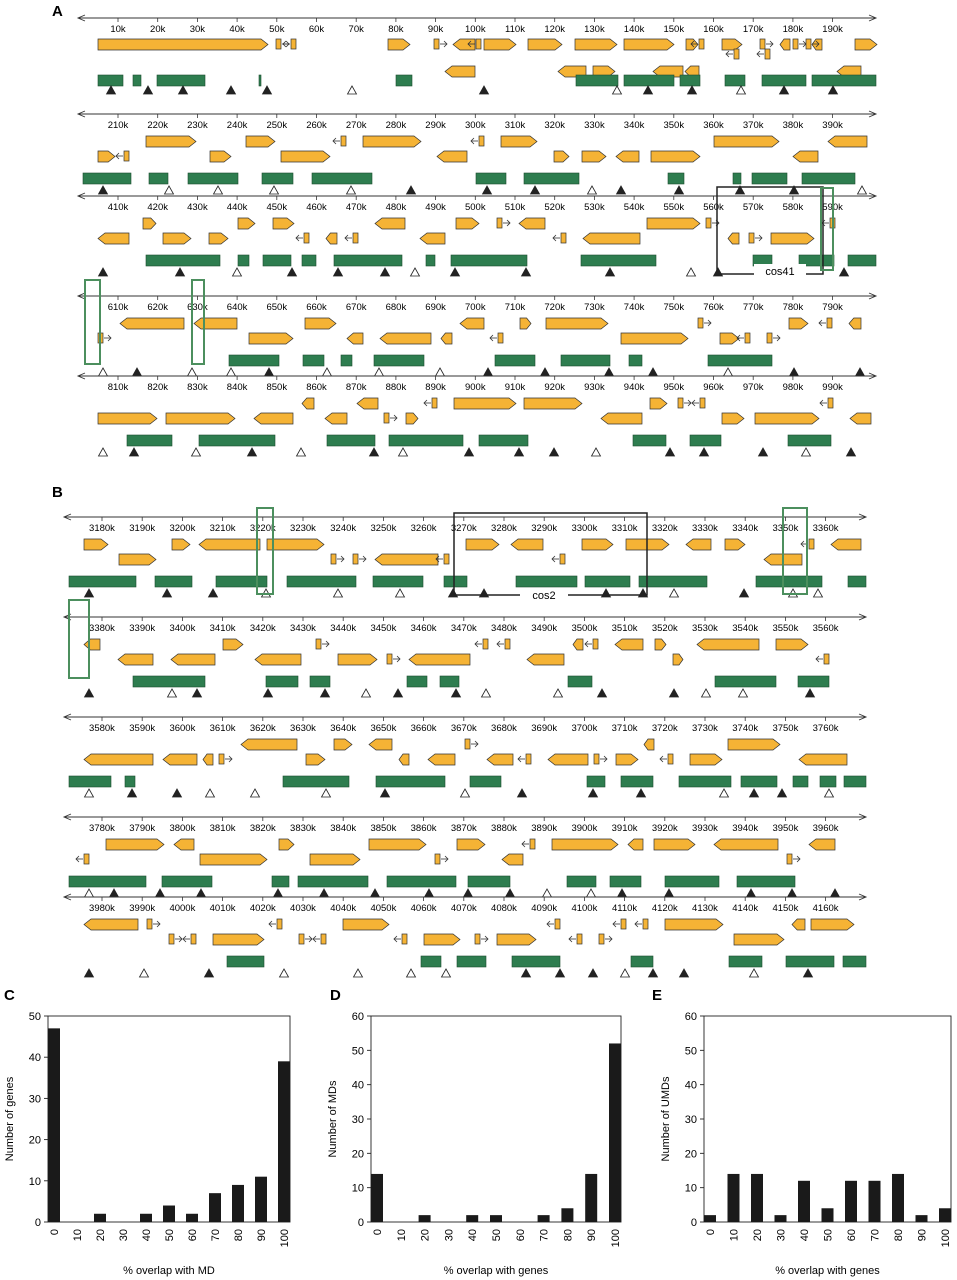 This screenshot has width=957, height=1280. I want to click on axis-tick-label: 3660k, so click(424, 728).